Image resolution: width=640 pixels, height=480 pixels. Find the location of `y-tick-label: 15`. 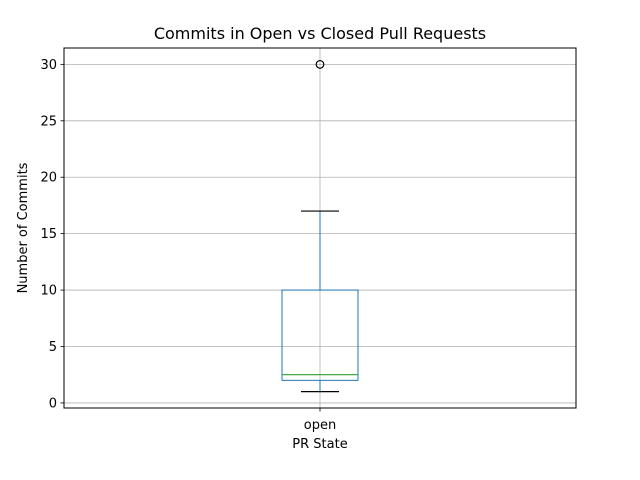

y-tick-label: 15 is located at coordinates (48, 234).